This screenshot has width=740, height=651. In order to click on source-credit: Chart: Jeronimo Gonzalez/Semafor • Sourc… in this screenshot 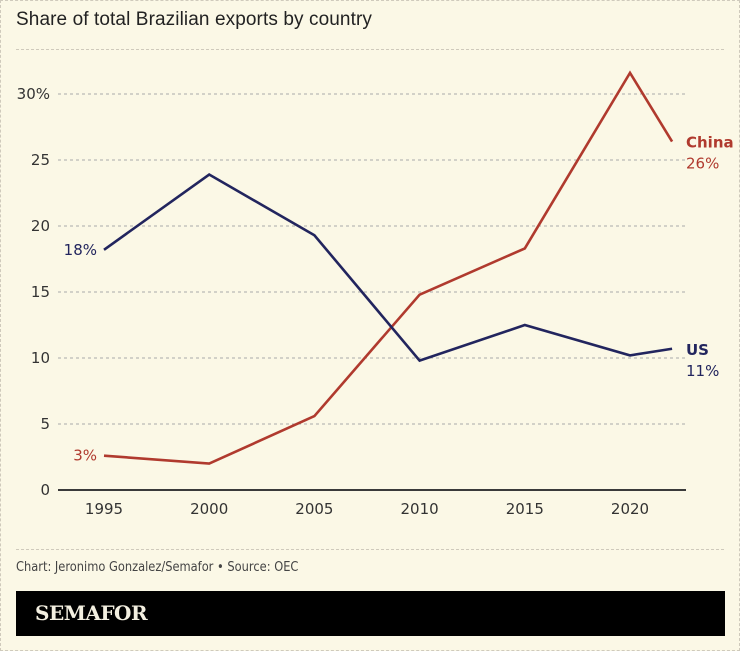, I will do `click(157, 567)`.